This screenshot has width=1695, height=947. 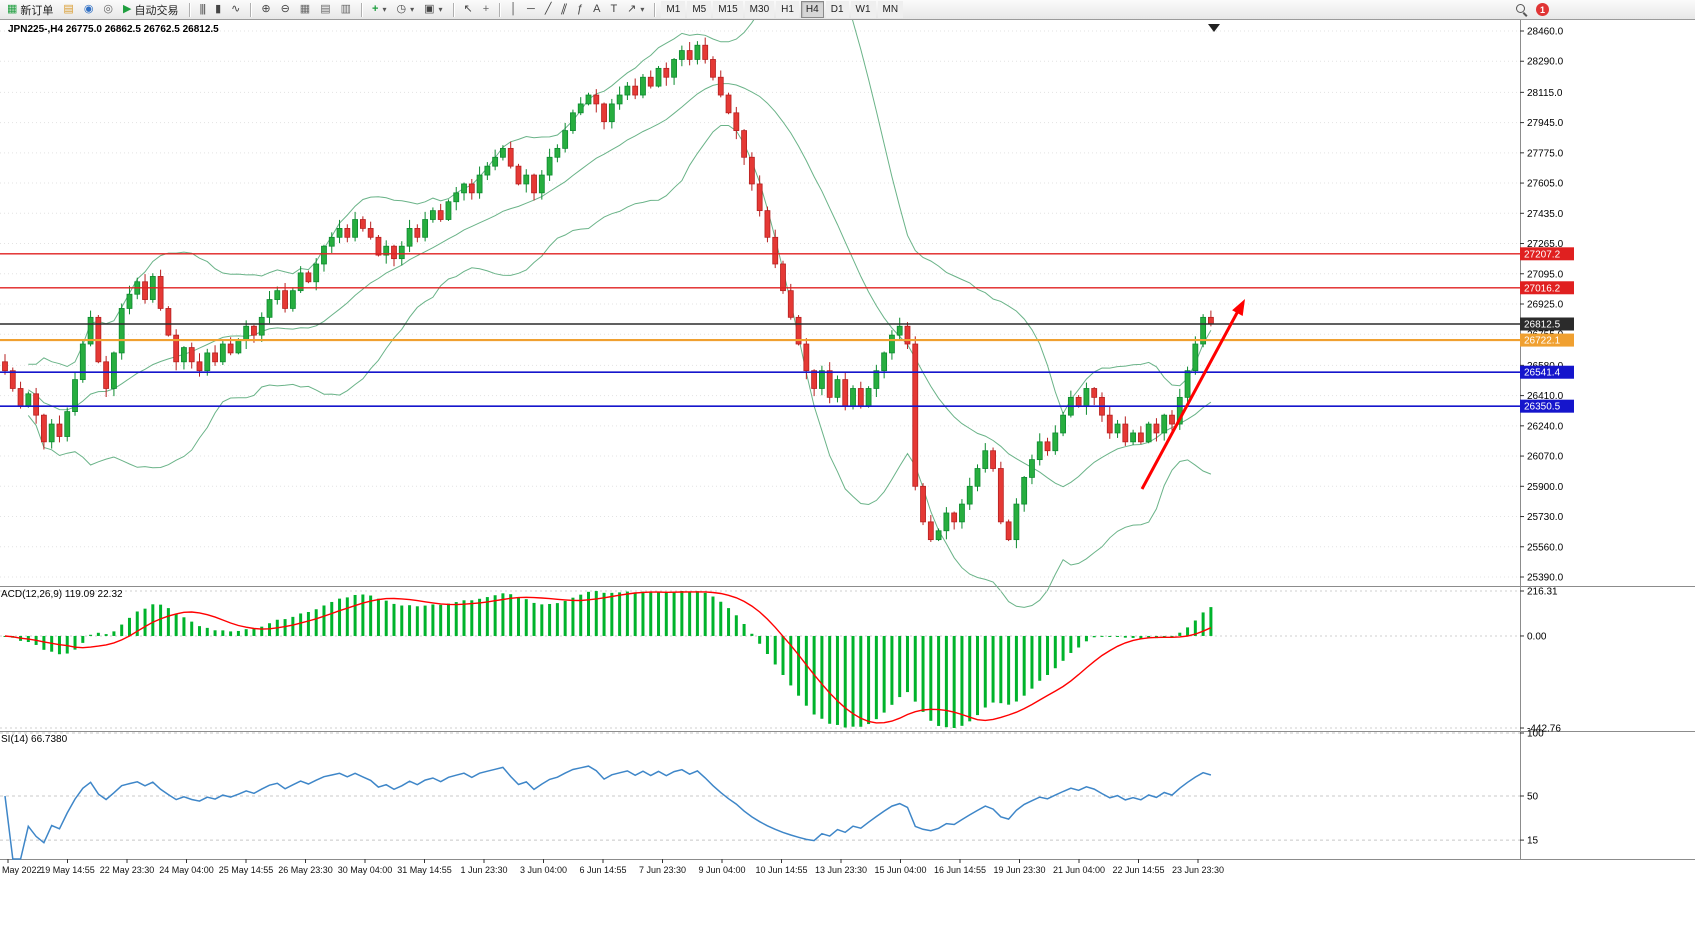 What do you see at coordinates (602, 870) in the screenshot?
I see `svg-text: 6 Jun 14:55` at bounding box center [602, 870].